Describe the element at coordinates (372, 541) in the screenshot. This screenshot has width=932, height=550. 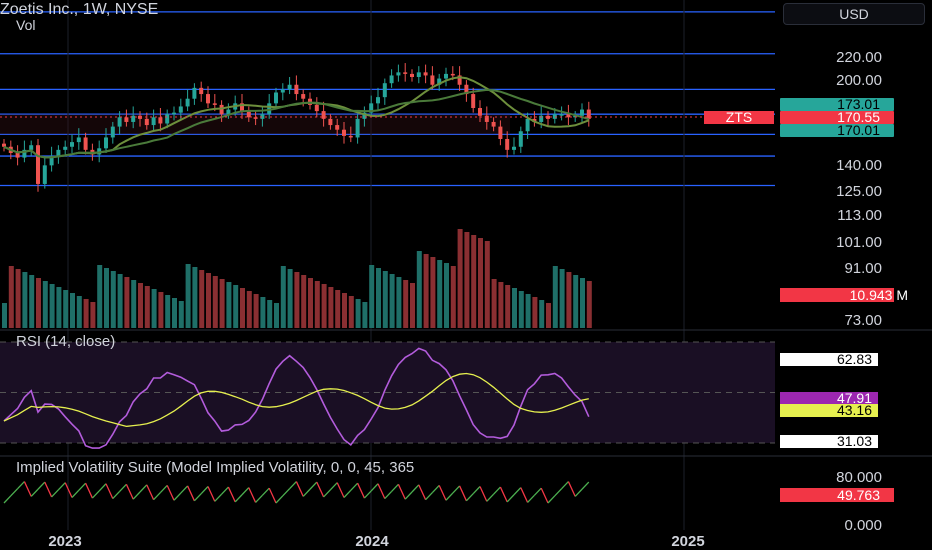
I see `time-axis-label: 2024` at that location.